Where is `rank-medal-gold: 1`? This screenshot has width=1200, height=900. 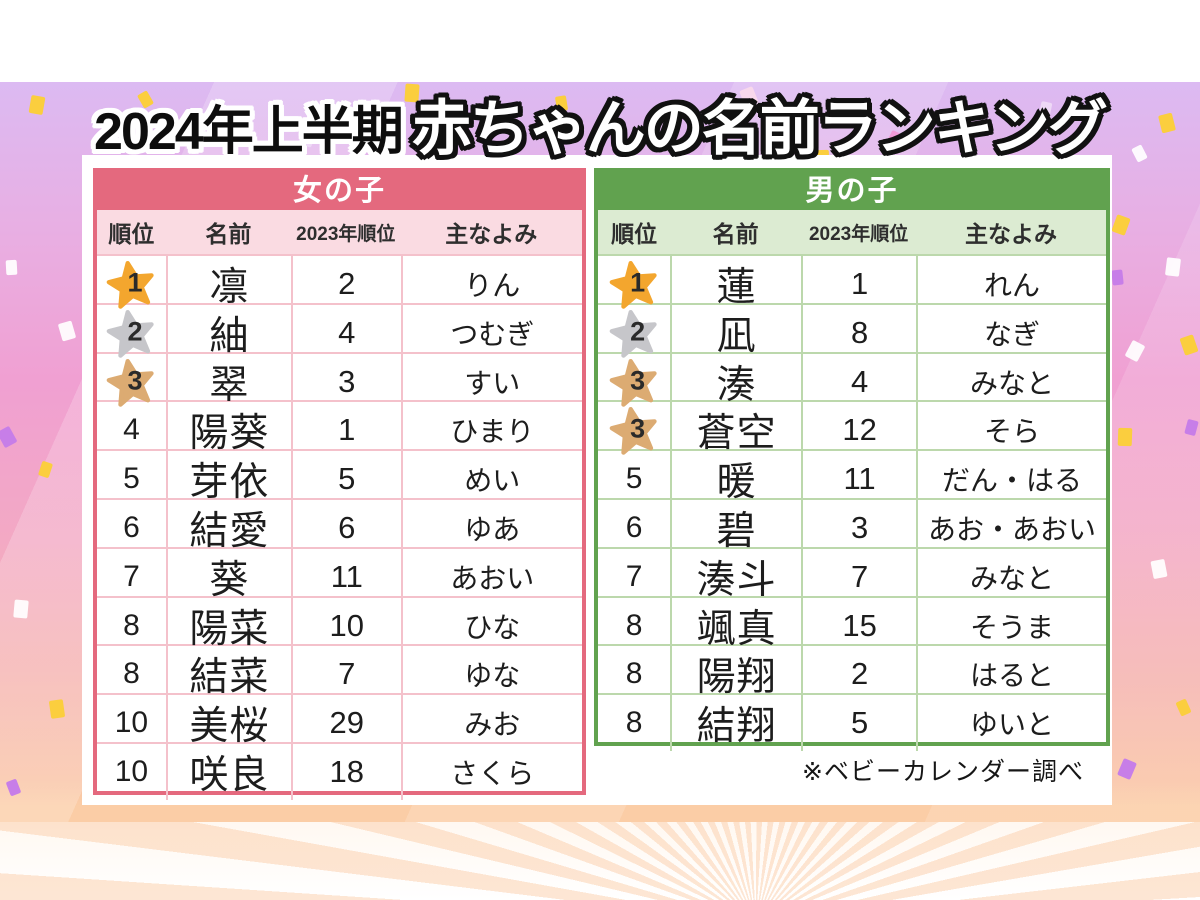
rank-medal-gold: 1 is located at coordinates (131, 284).